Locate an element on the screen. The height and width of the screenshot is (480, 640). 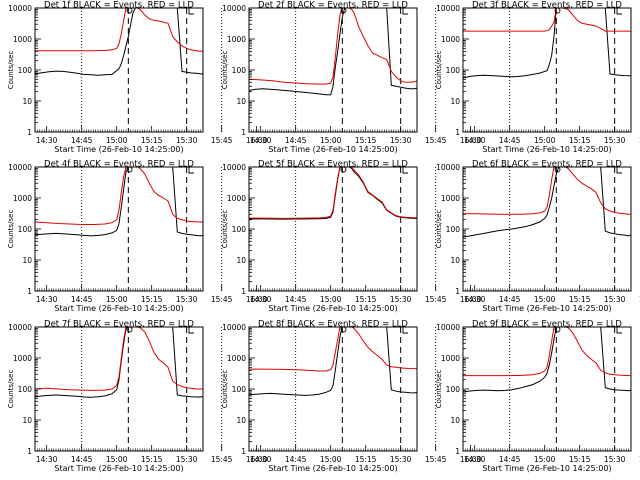
panel-title: Det 5f BLACK = Events, RED = LLD is located at coordinates (333, 165).